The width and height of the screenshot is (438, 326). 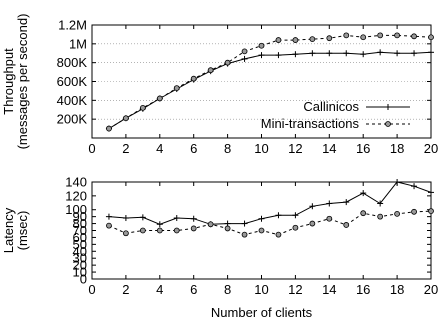 I want to click on latency-series, so click(x=269, y=208).